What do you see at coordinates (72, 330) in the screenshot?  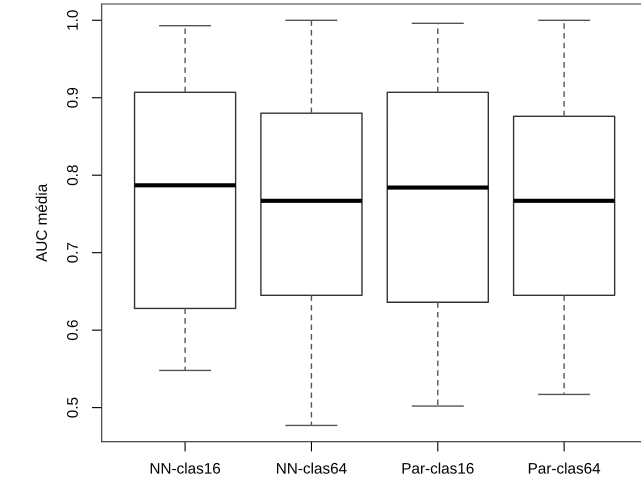 I see `y-tick-label: 0.6` at bounding box center [72, 330].